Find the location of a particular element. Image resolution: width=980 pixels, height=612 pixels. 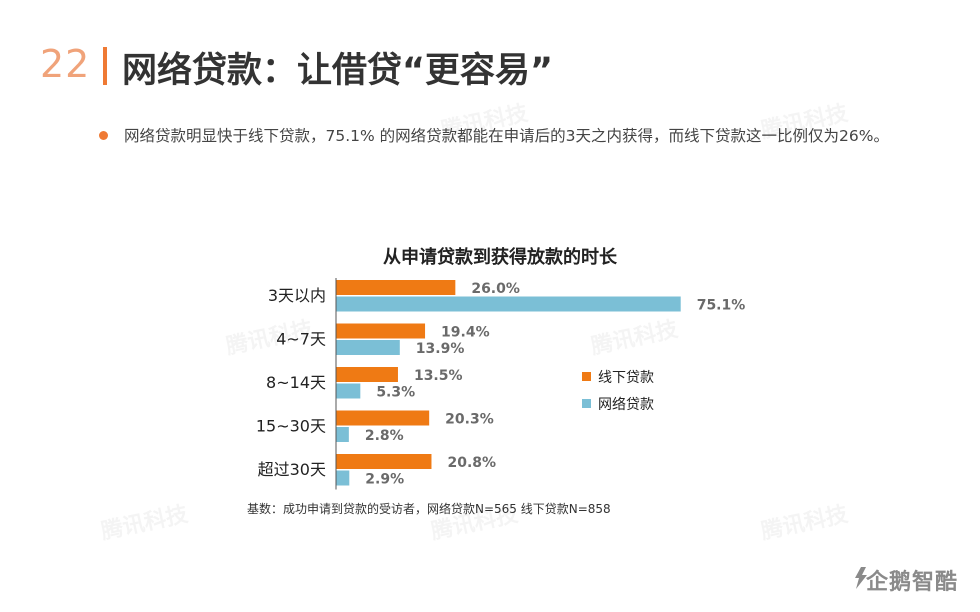

data-label: 19.4% is located at coordinates (465, 333).